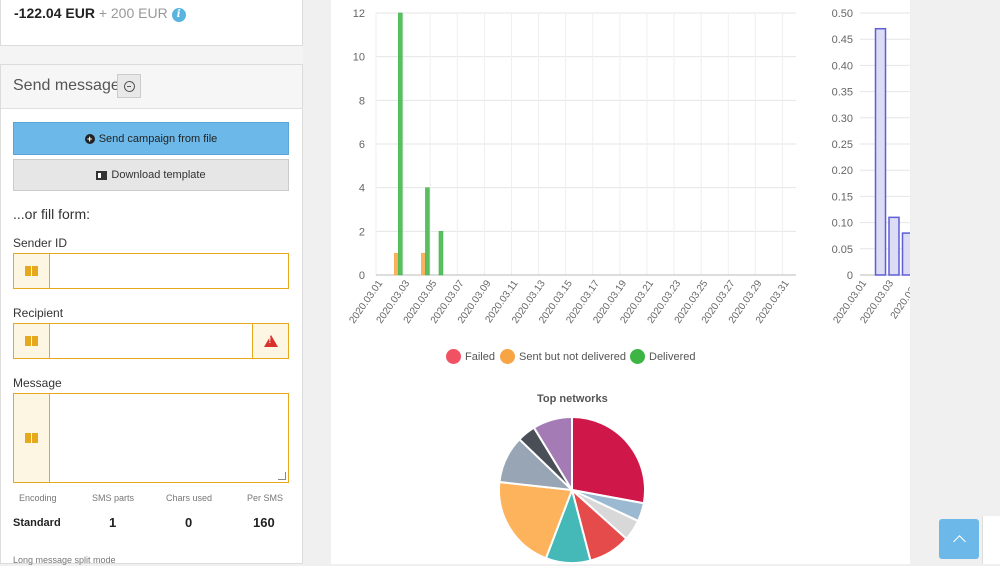 The width and height of the screenshot is (1000, 566). What do you see at coordinates (113, 522) in the screenshot?
I see `stat-parts-value: 1` at bounding box center [113, 522].